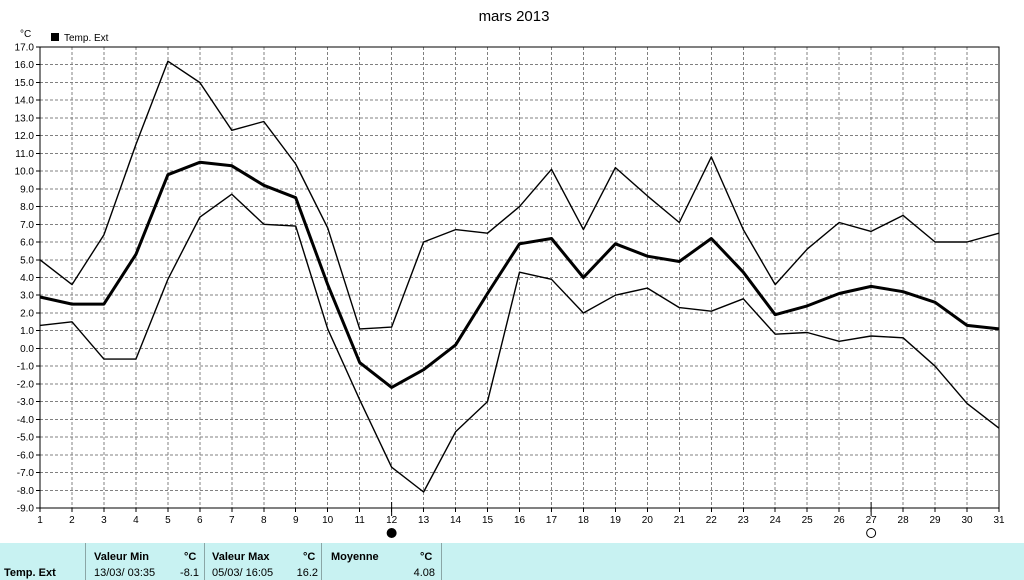  Describe the element at coordinates (328, 520) in the screenshot. I see `x-tick-label: 10` at that location.